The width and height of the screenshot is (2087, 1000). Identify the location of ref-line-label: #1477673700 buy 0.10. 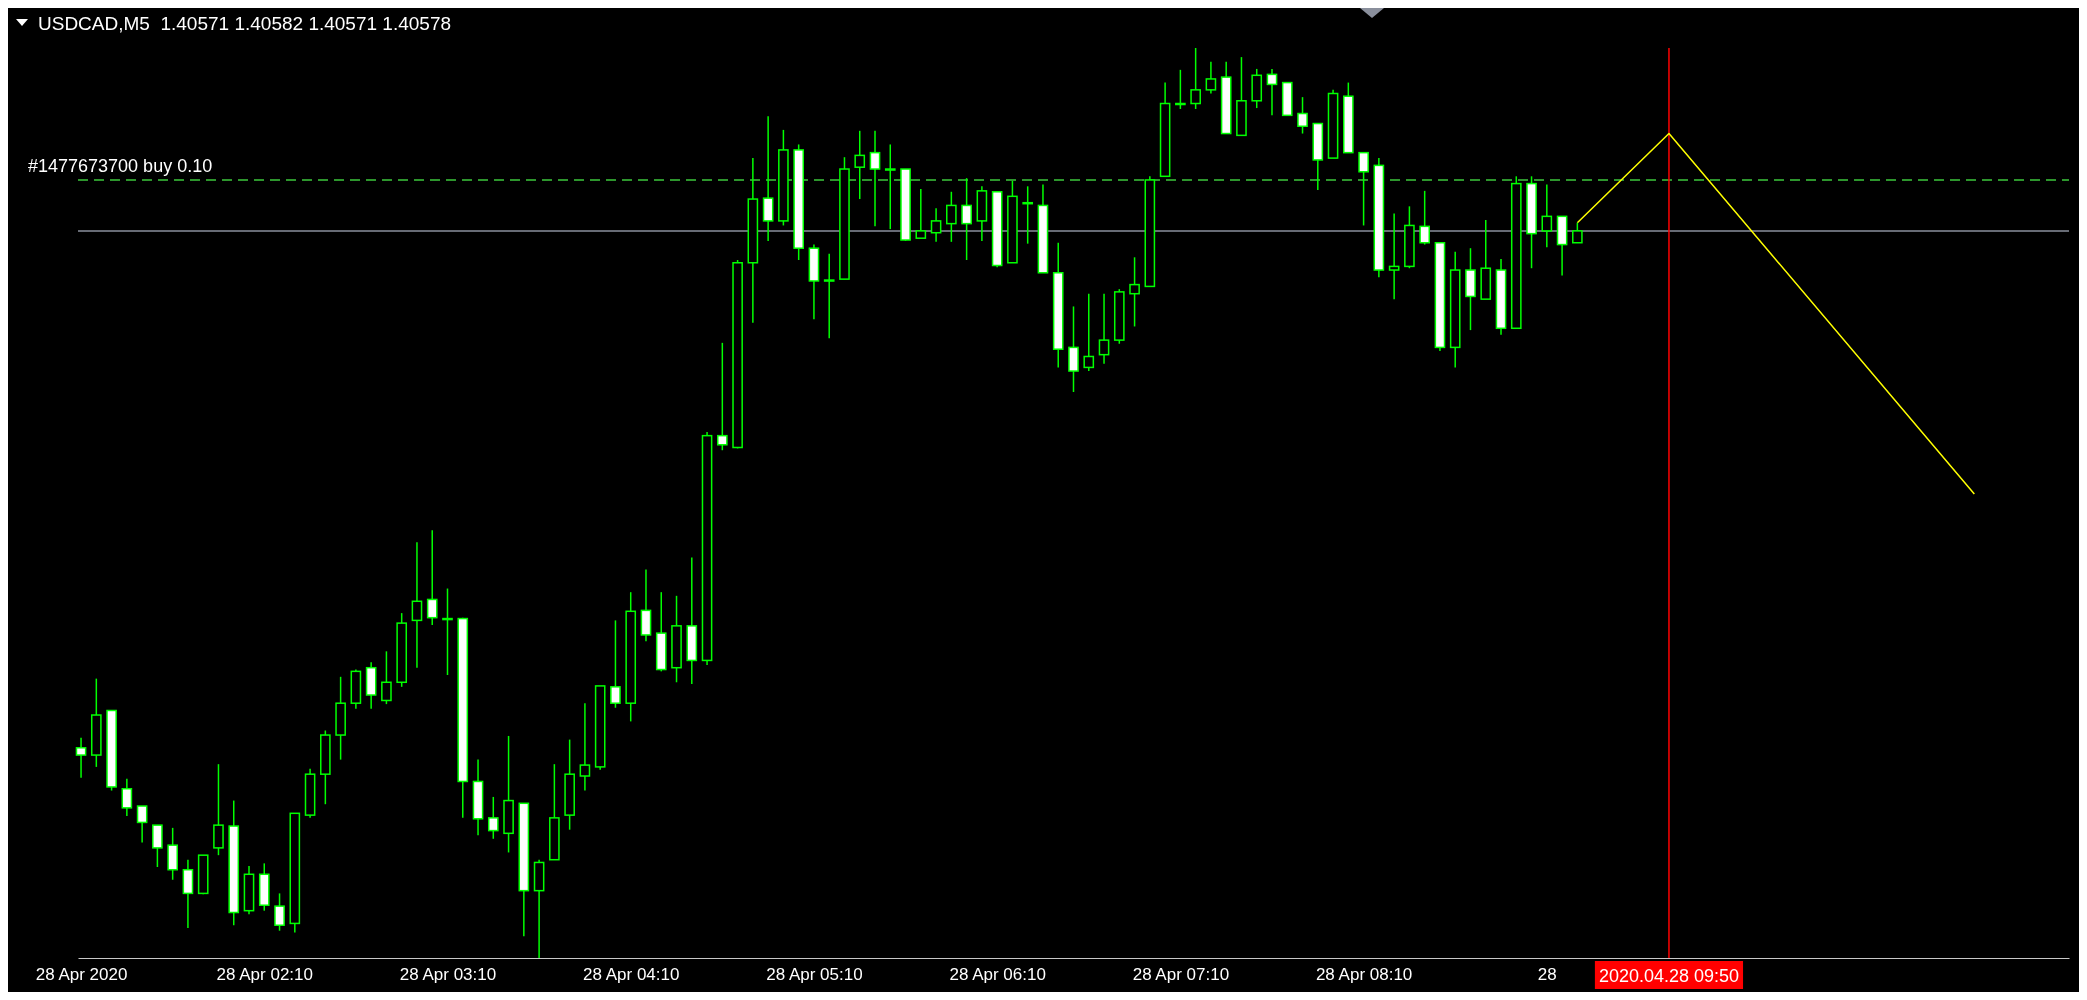
(120, 165).